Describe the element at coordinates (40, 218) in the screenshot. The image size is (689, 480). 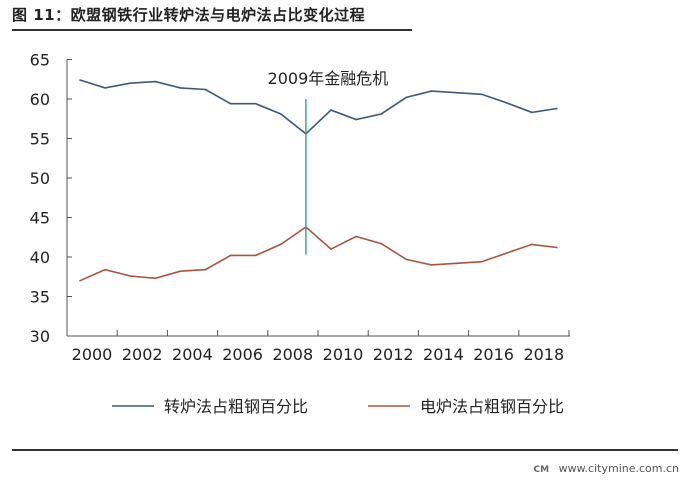
I see `y-tick-label: 45` at that location.